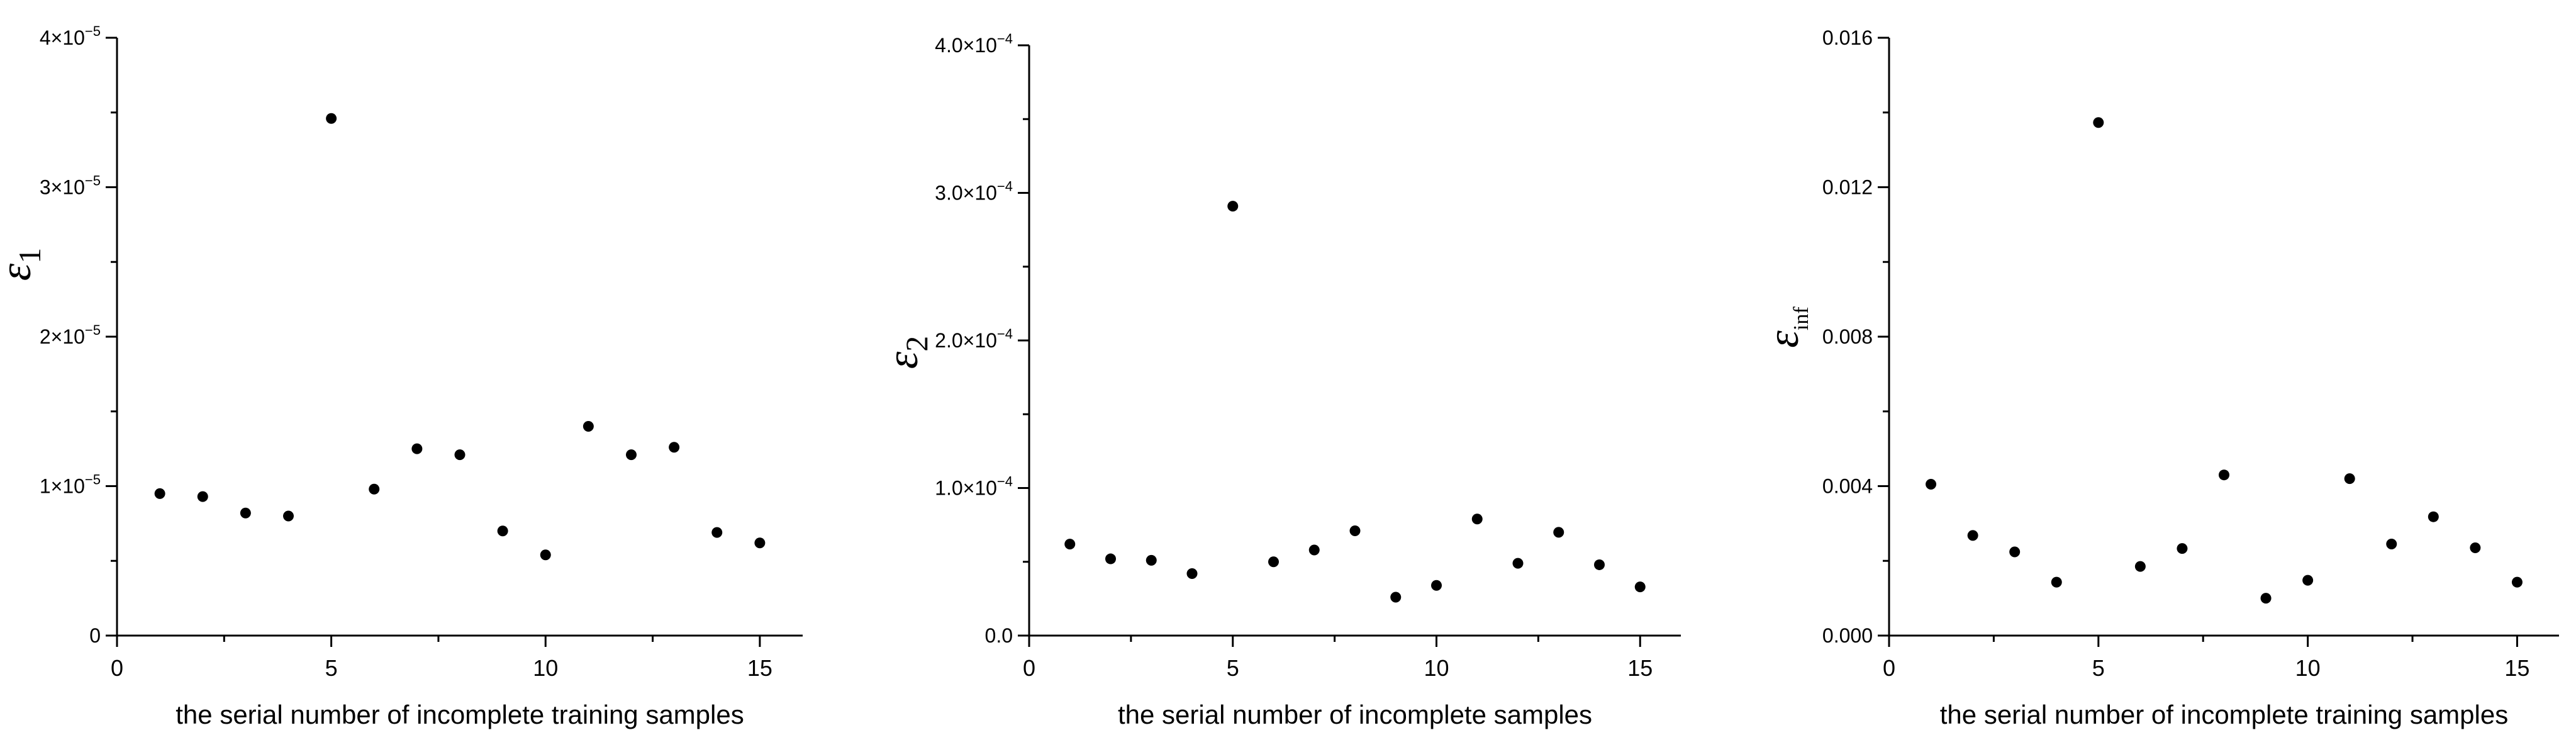 The image size is (2576, 752). Describe the element at coordinates (974, 487) in the screenshot. I see `y-tick-label: 1.0×10⁻⁴` at that location.